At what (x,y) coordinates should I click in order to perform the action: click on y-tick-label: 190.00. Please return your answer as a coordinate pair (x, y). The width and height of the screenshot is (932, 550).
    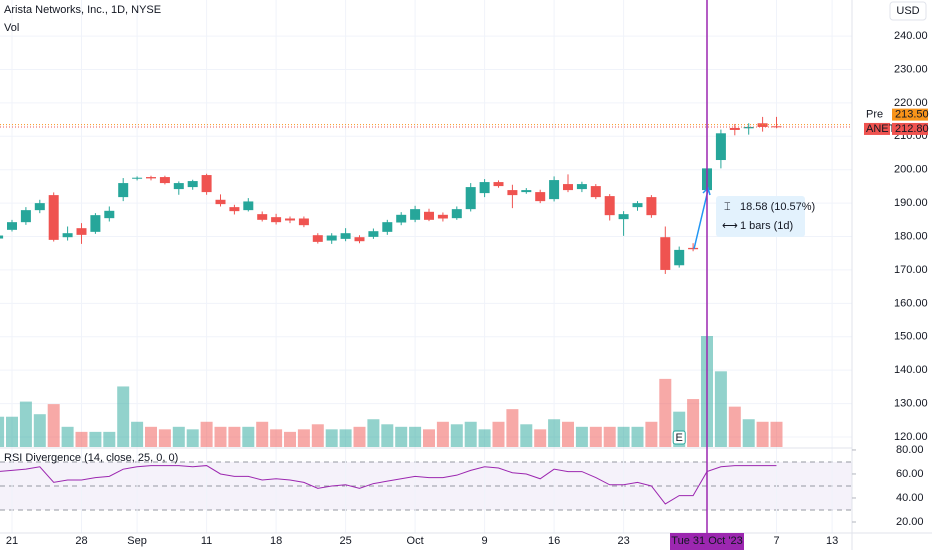
    Looking at the image, I should click on (911, 203).